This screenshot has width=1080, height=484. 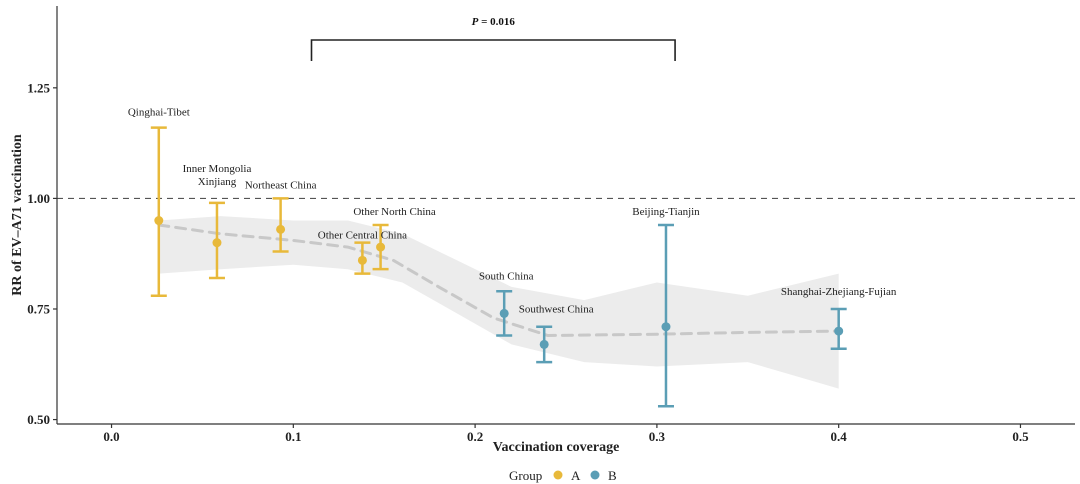 I want to click on x-tick-label-1: 0.1, so click(x=293, y=436).